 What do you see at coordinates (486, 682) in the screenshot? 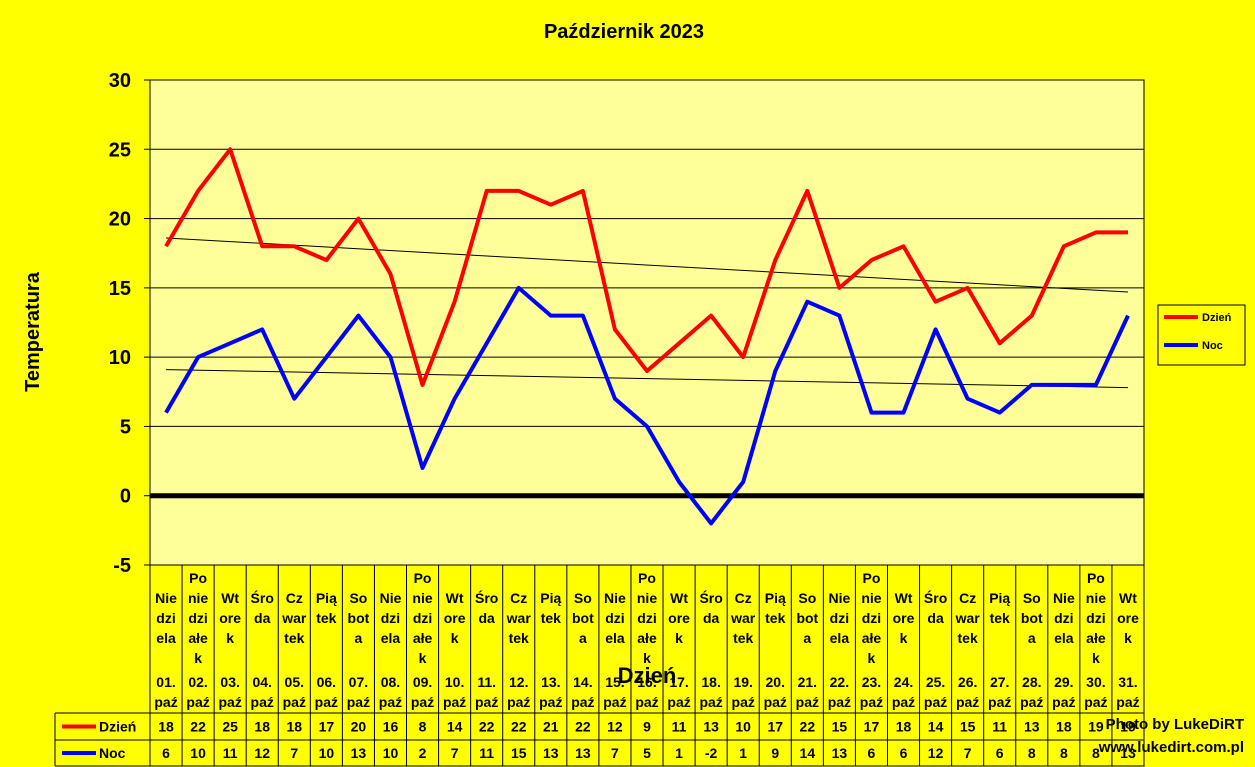
I see `date-label: 11.` at bounding box center [486, 682].